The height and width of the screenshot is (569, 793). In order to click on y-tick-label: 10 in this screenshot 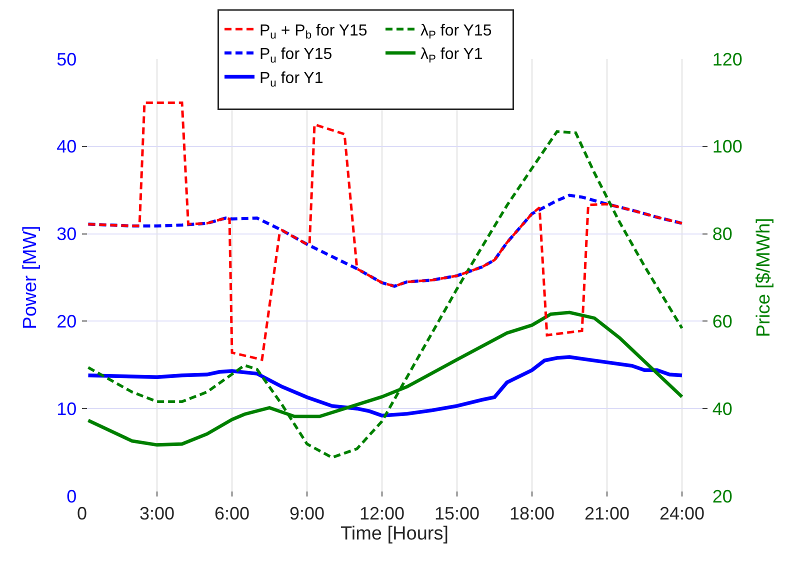, I will do `click(66, 408)`.